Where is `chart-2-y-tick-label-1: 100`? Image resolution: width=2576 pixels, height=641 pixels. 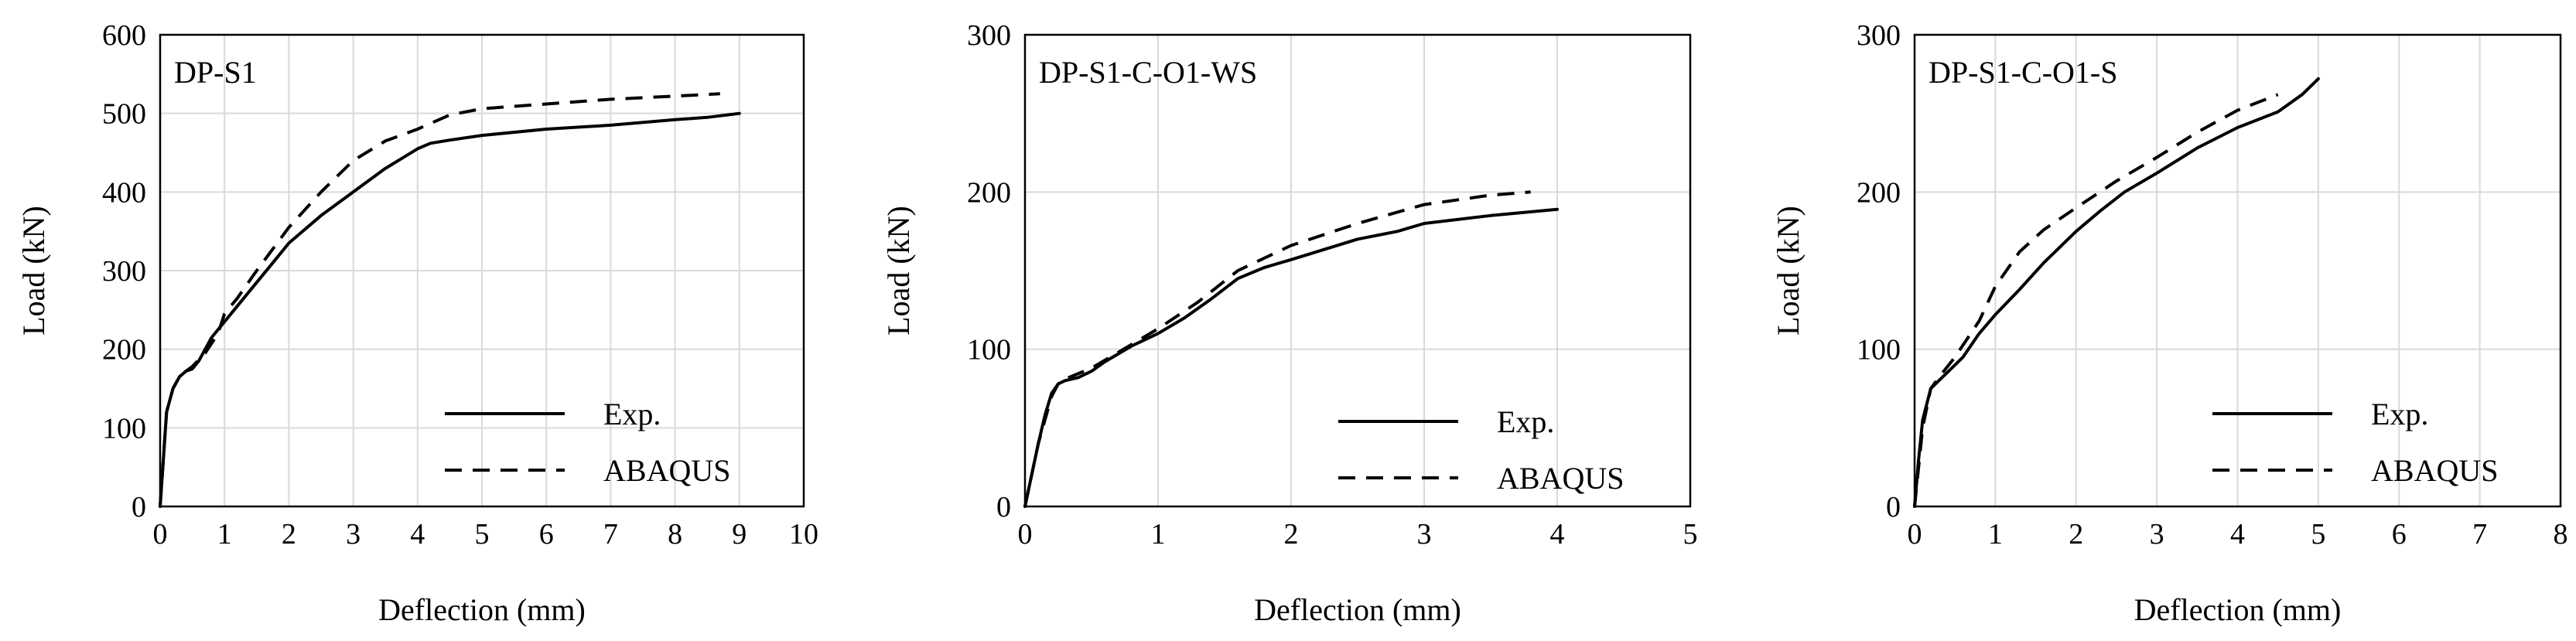
chart-2-y-tick-label-1: 100 is located at coordinates (989, 350).